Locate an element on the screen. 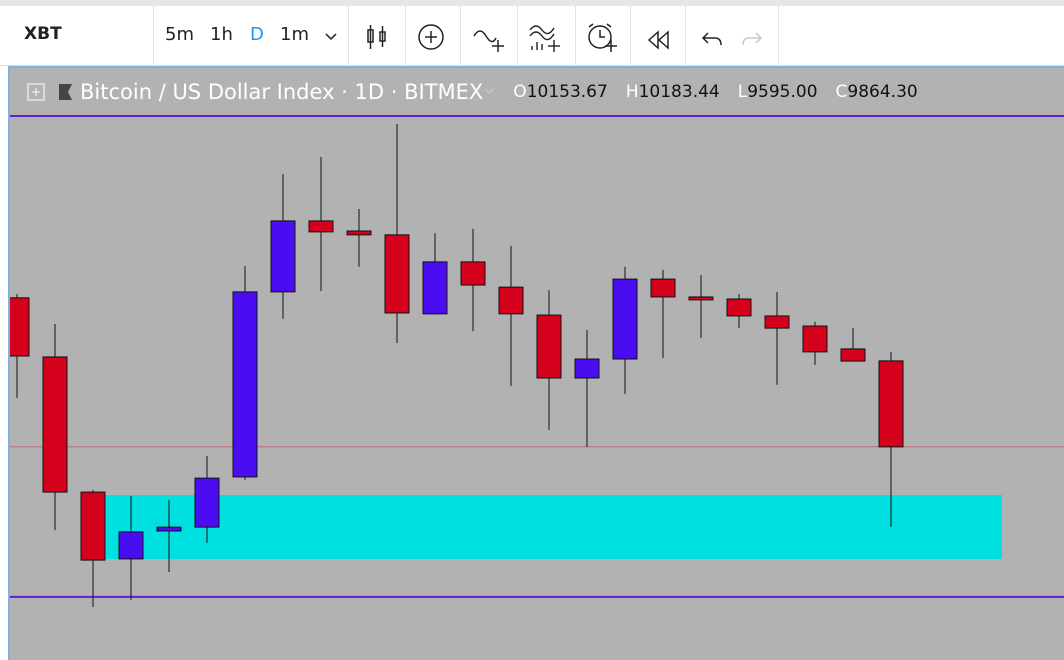 The image size is (1064, 660). ohlc-letter: C is located at coordinates (841, 92).